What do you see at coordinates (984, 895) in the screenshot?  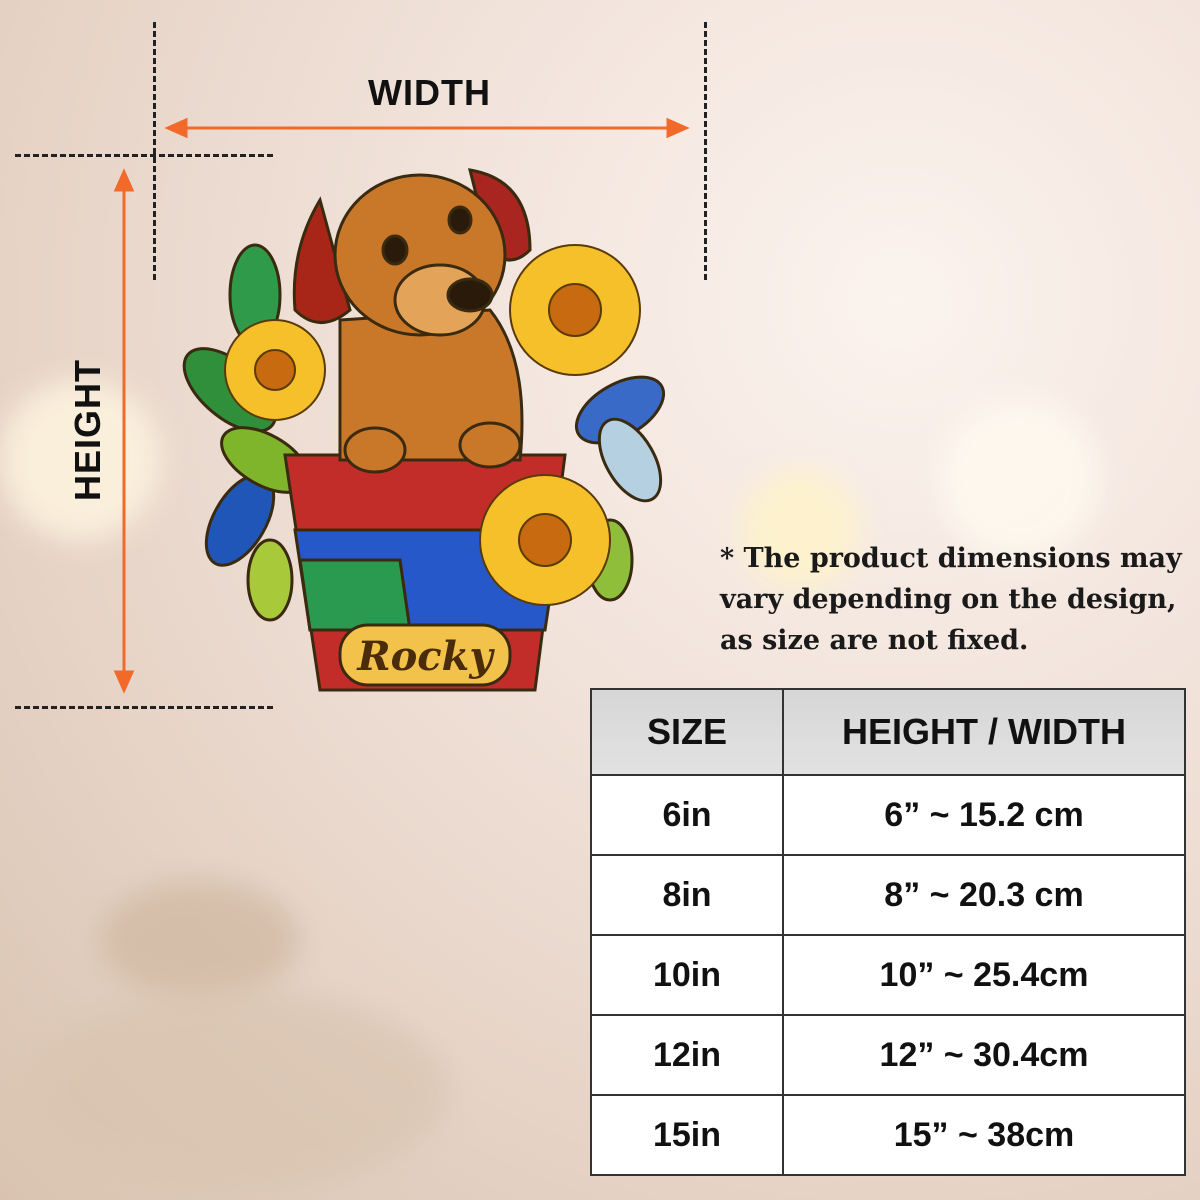 I see `dimension-cell: 8” ~ 20.3 cm` at bounding box center [984, 895].